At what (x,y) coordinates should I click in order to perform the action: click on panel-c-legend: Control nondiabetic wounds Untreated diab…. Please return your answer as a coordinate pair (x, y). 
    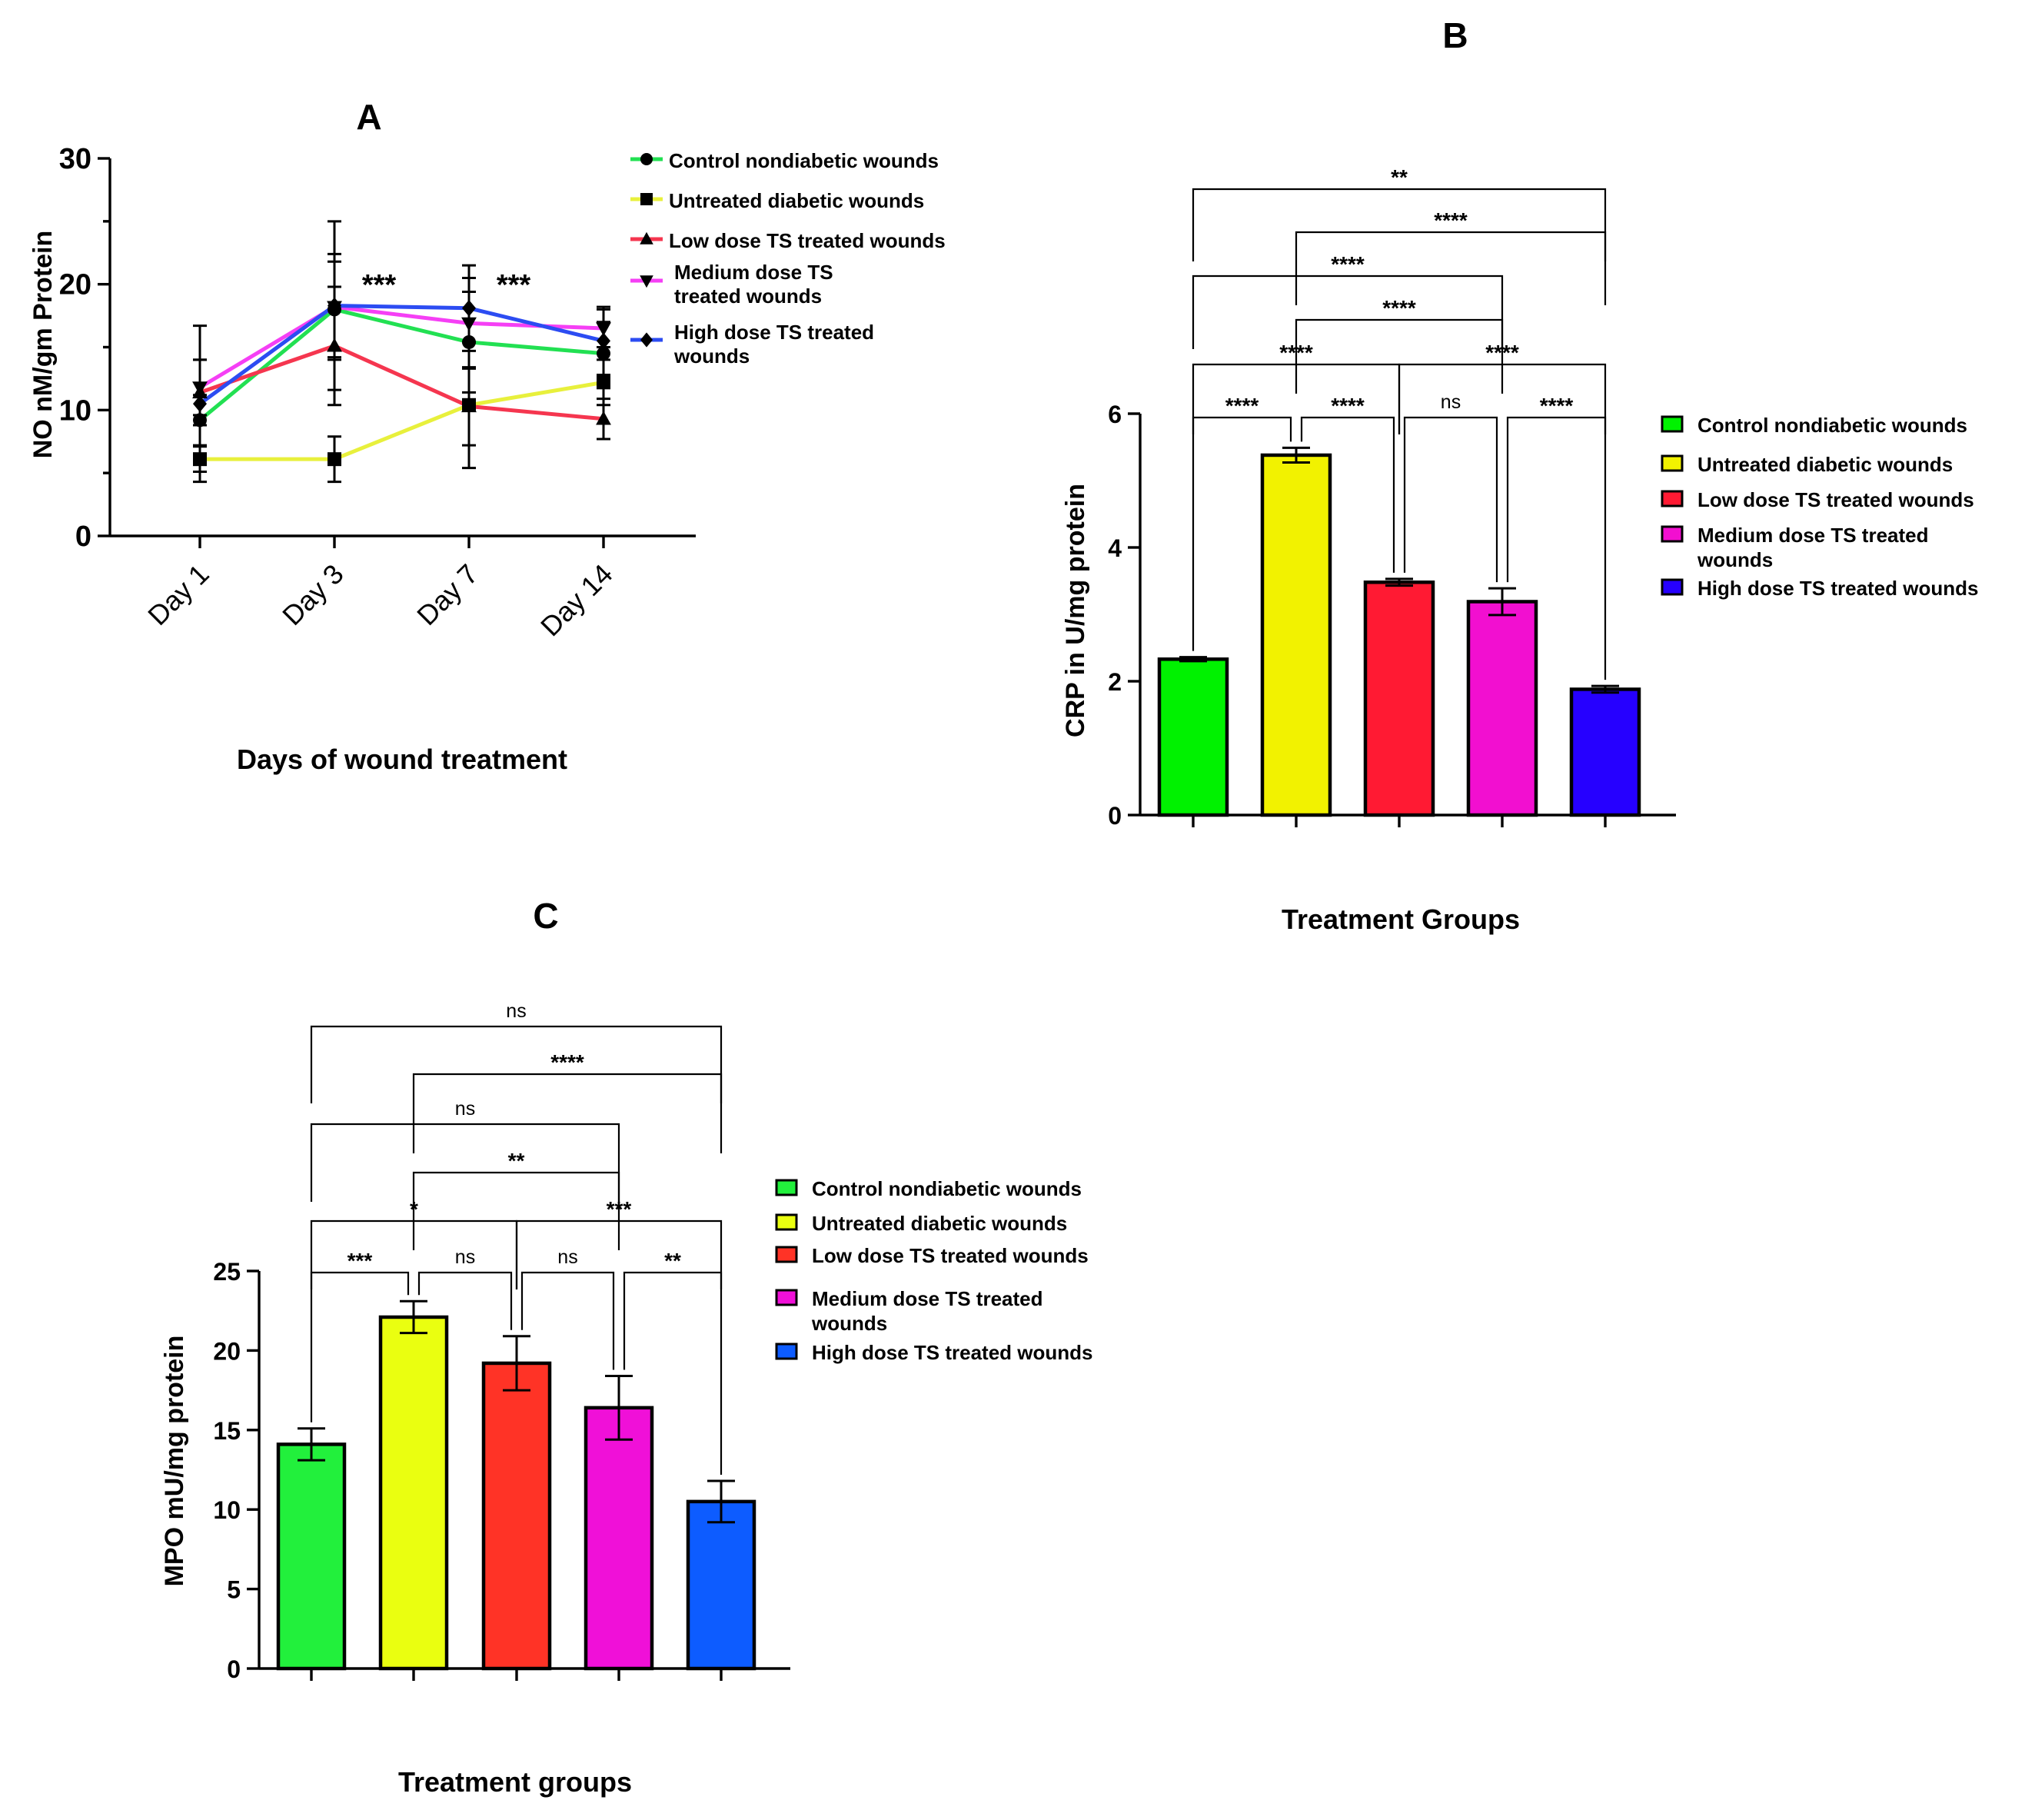
    Looking at the image, I should click on (933, 1271).